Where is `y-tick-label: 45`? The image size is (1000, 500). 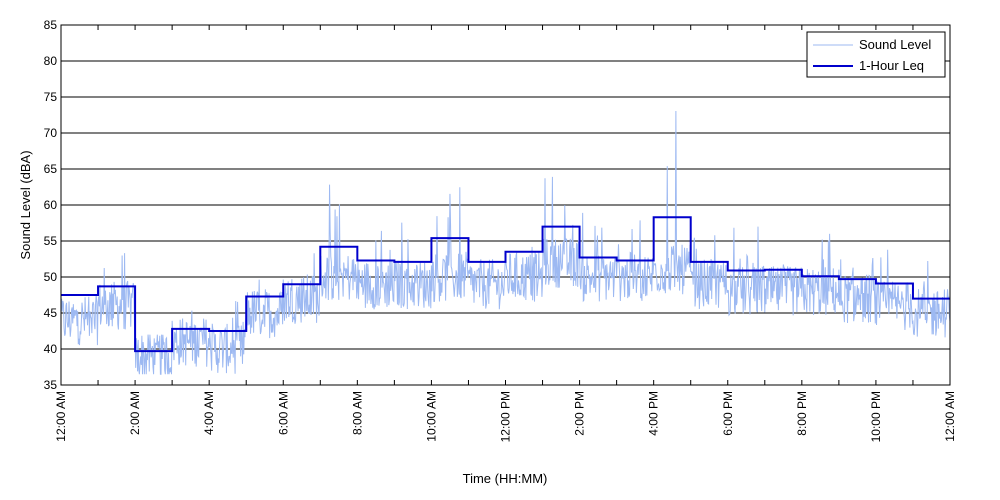 y-tick-label: 45 is located at coordinates (51, 313).